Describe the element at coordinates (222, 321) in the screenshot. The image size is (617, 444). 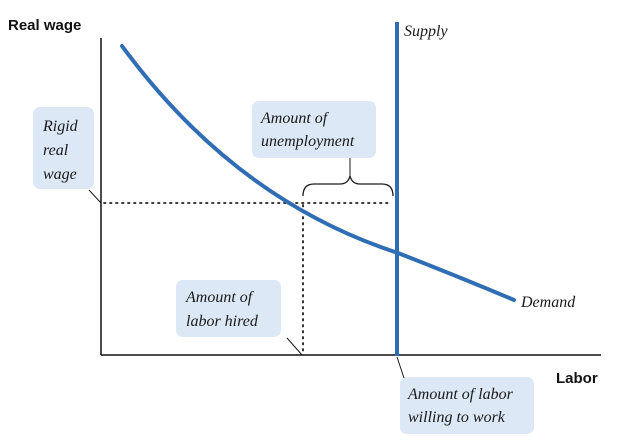
I see `labor-hired-line-2: labor hired` at that location.